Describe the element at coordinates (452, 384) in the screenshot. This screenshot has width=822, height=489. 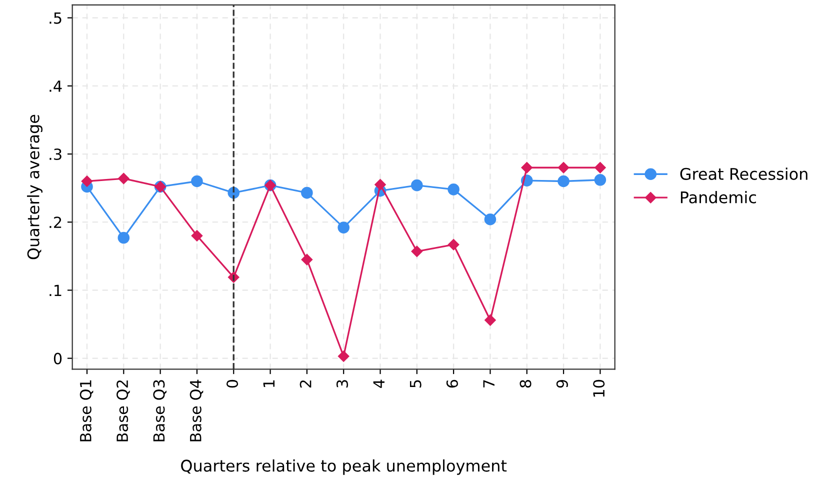
I see `x-tick-label: 6` at that location.